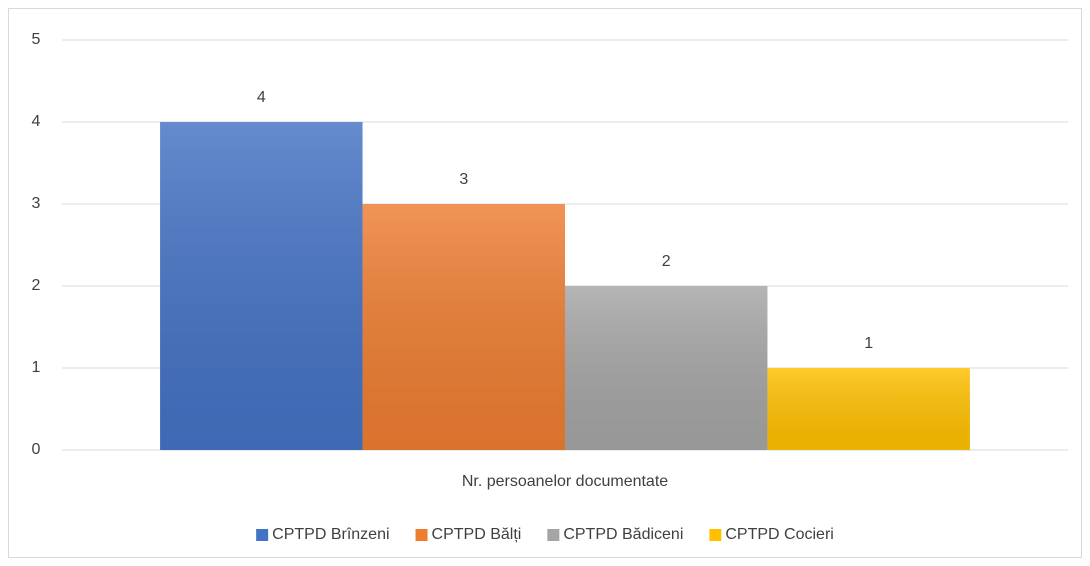  I want to click on legend-label: CPTPD Cocieri, so click(779, 534).